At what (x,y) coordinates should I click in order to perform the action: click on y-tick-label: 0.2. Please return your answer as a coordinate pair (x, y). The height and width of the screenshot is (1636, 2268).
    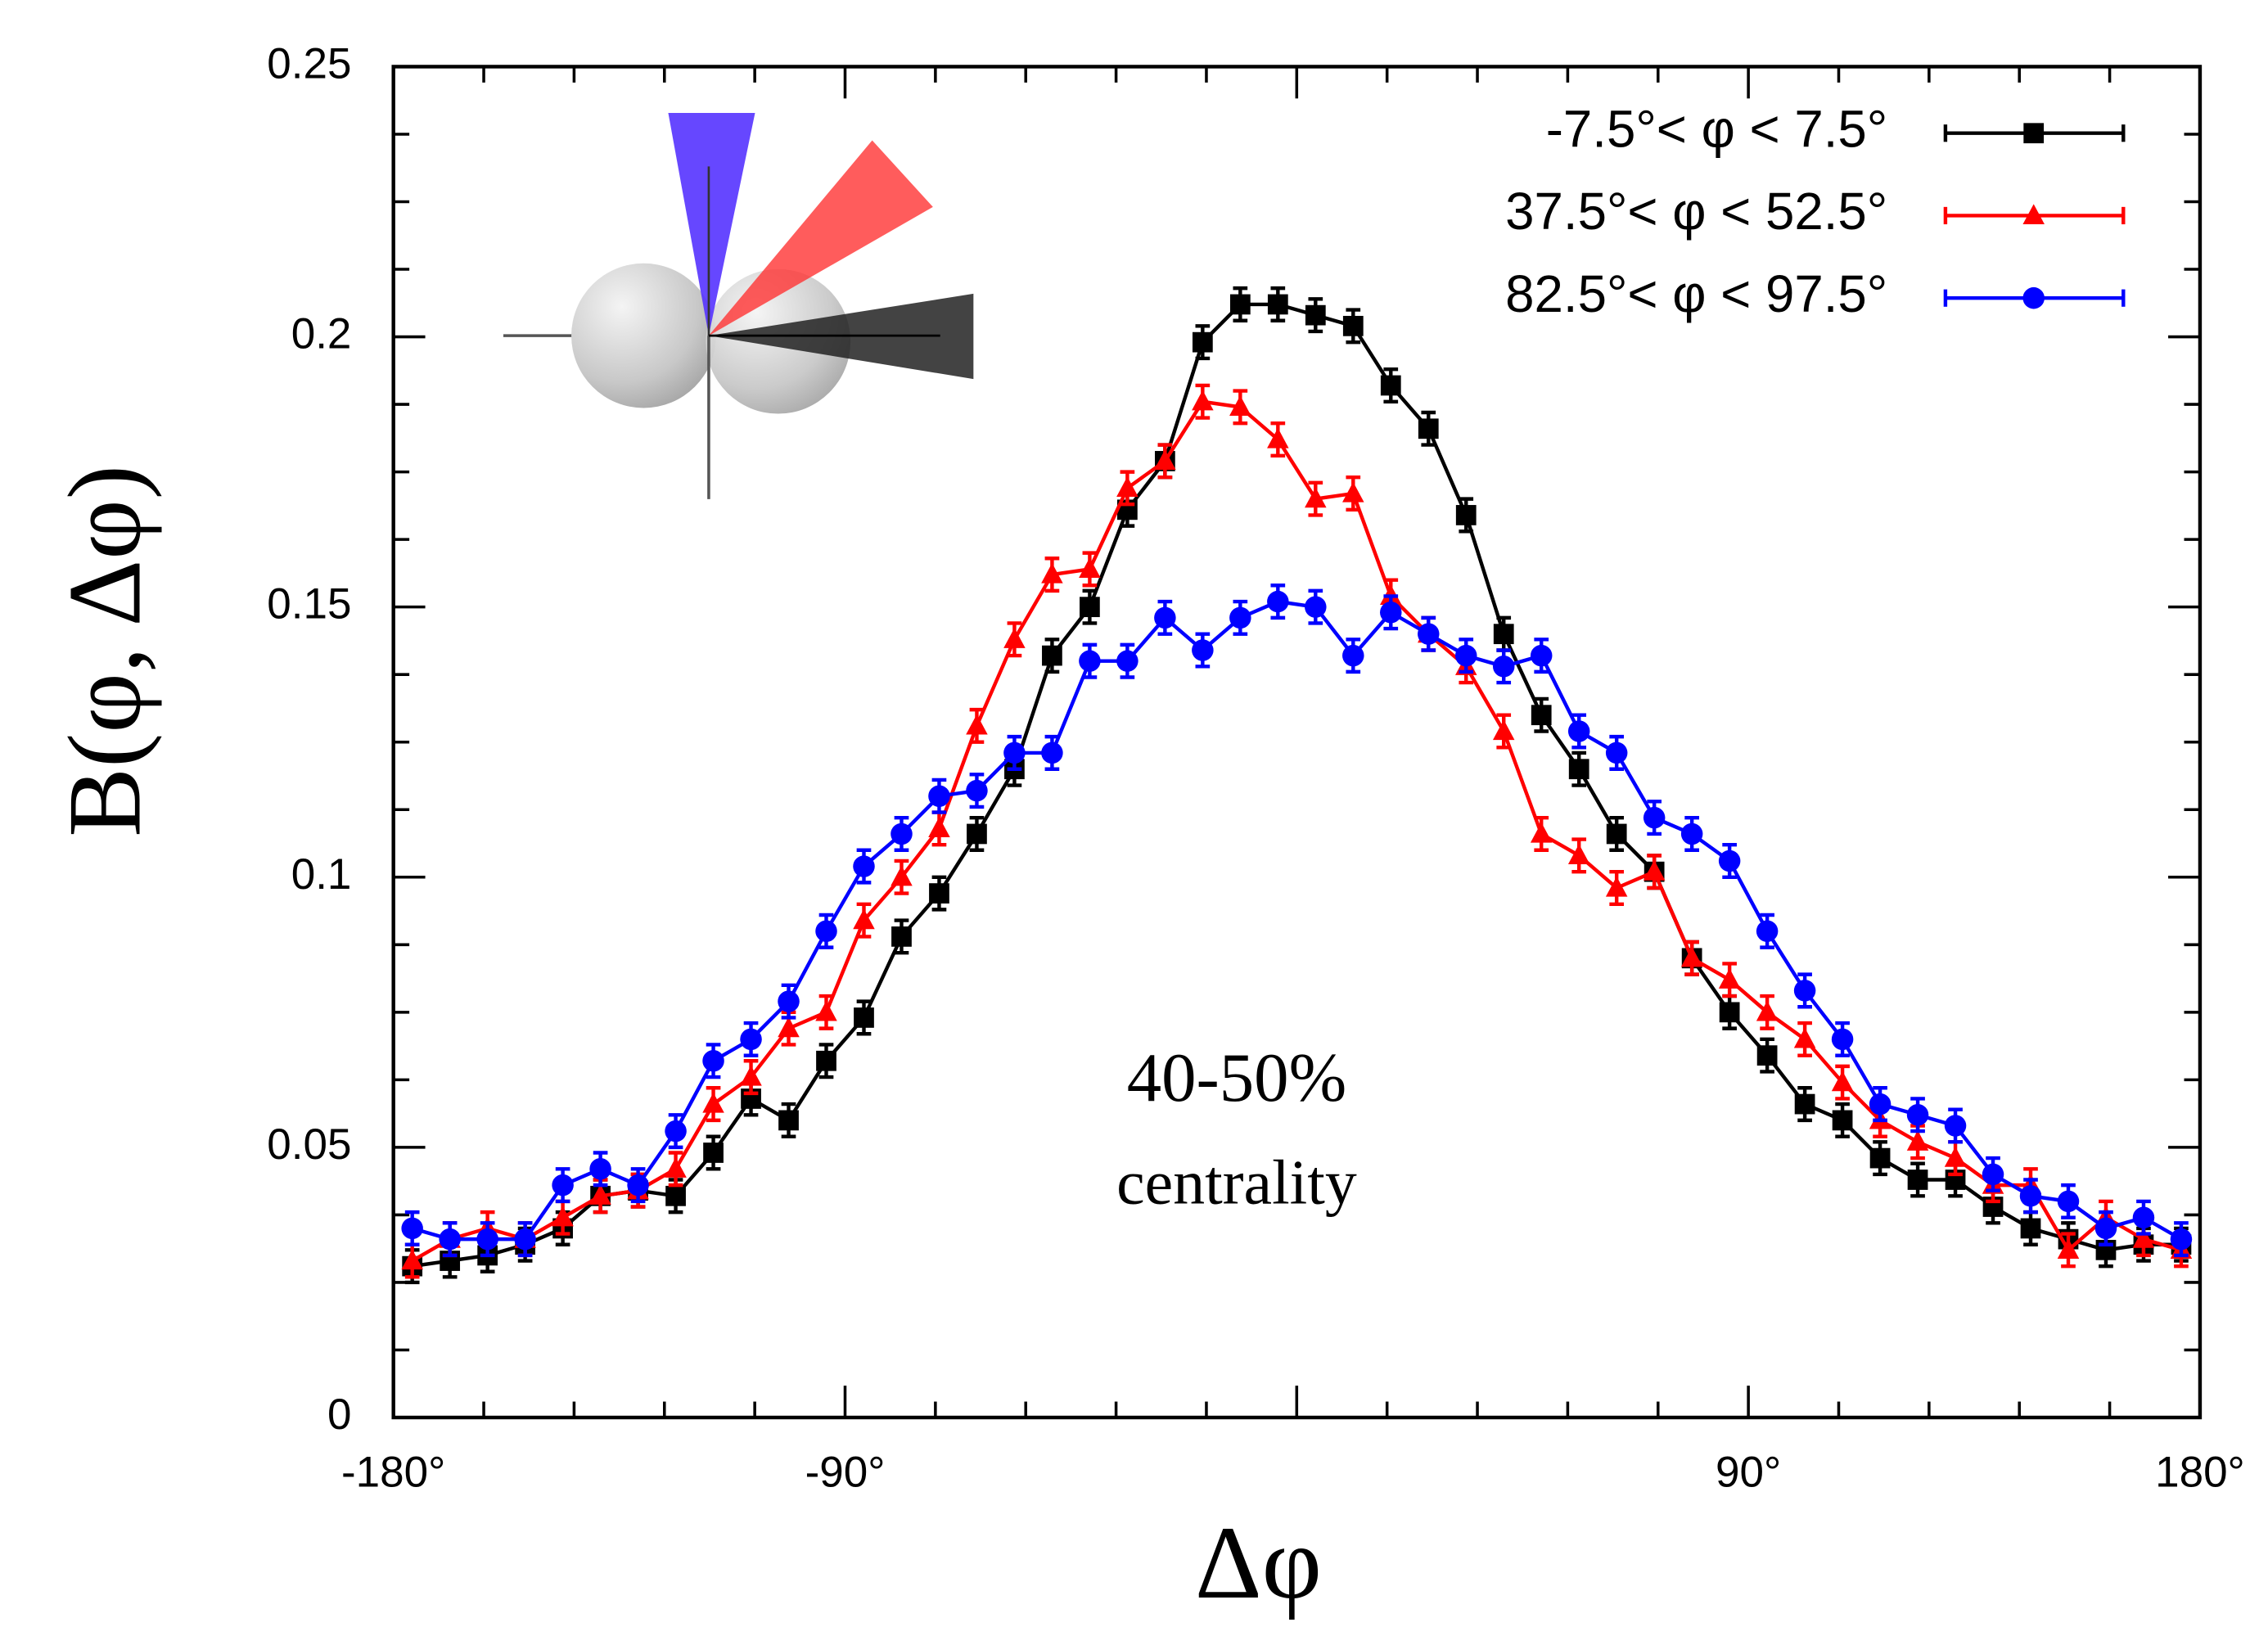
    Looking at the image, I should click on (321, 334).